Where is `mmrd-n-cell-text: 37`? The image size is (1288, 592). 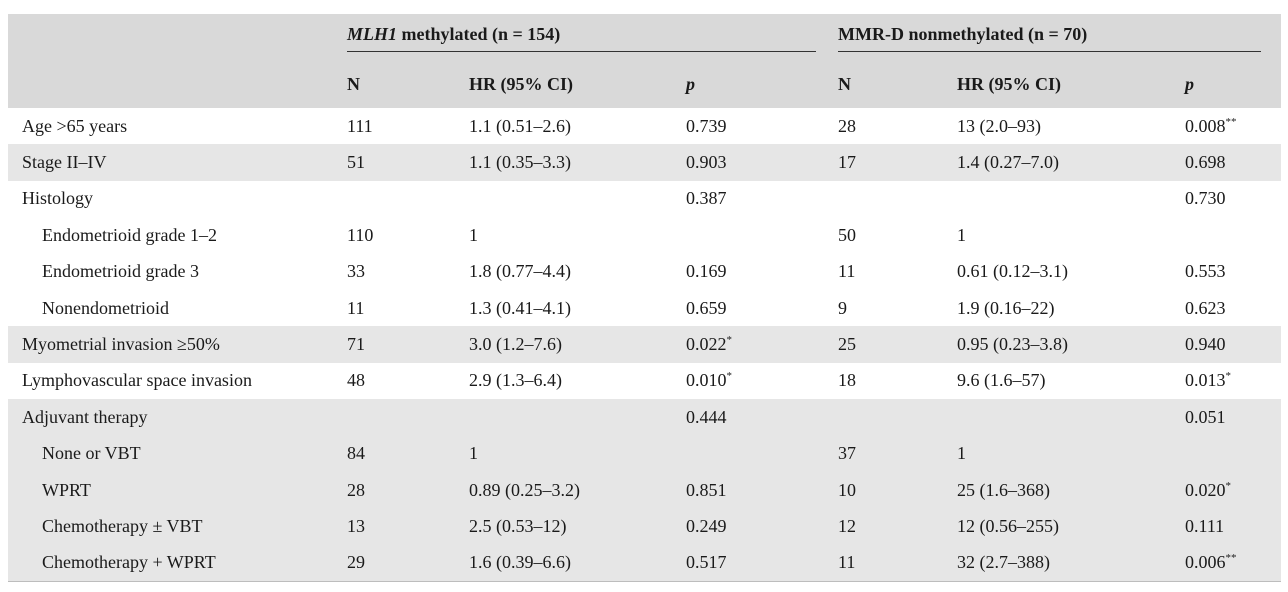 mmrd-n-cell-text: 37 is located at coordinates (847, 453).